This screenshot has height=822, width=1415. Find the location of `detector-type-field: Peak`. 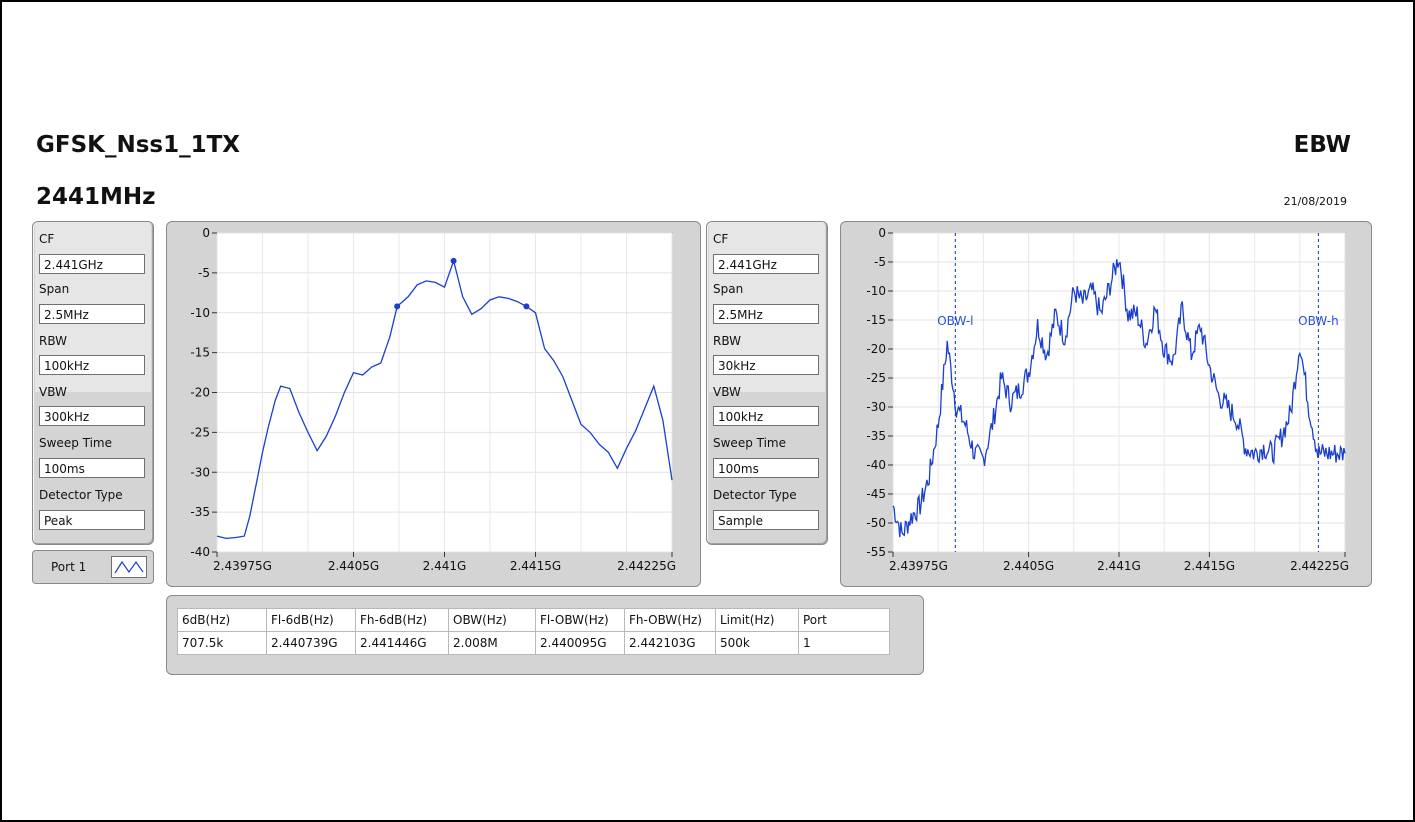

detector-type-field: Peak is located at coordinates (92, 520).